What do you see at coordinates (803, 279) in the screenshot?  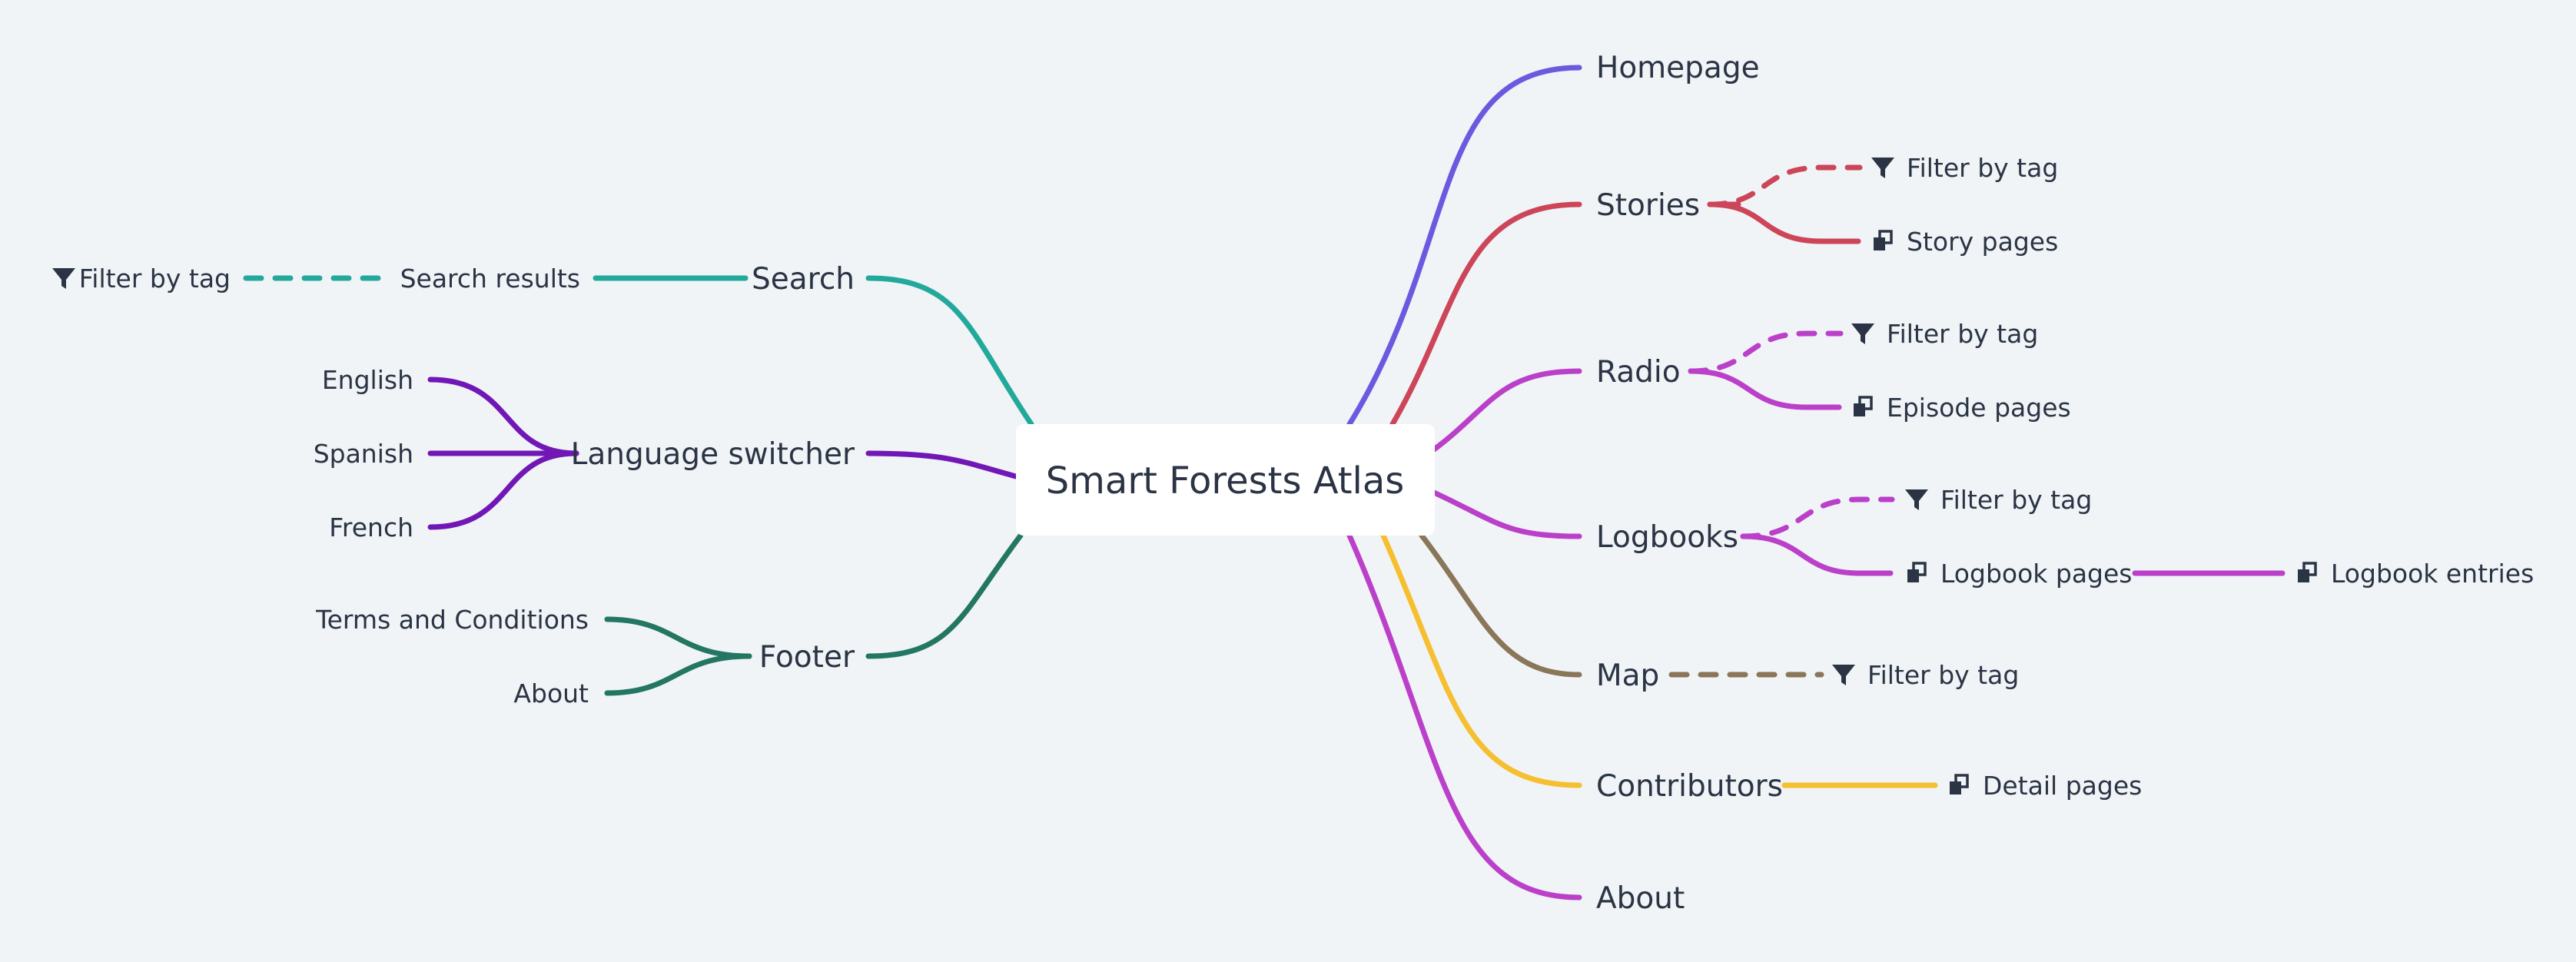 I see `node-search: Search` at bounding box center [803, 279].